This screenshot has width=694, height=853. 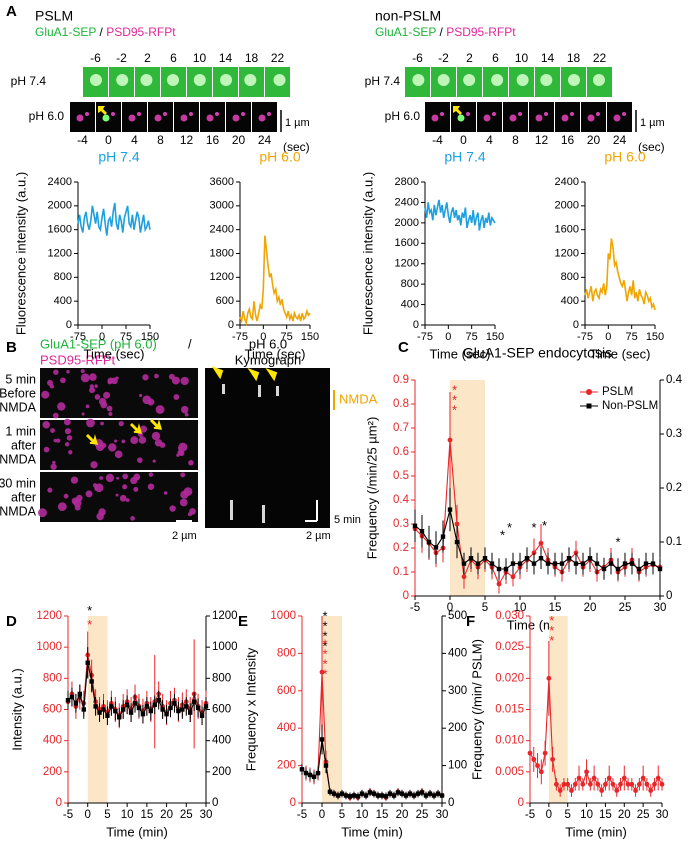 I want to click on time-label: 16, so click(x=213, y=140).